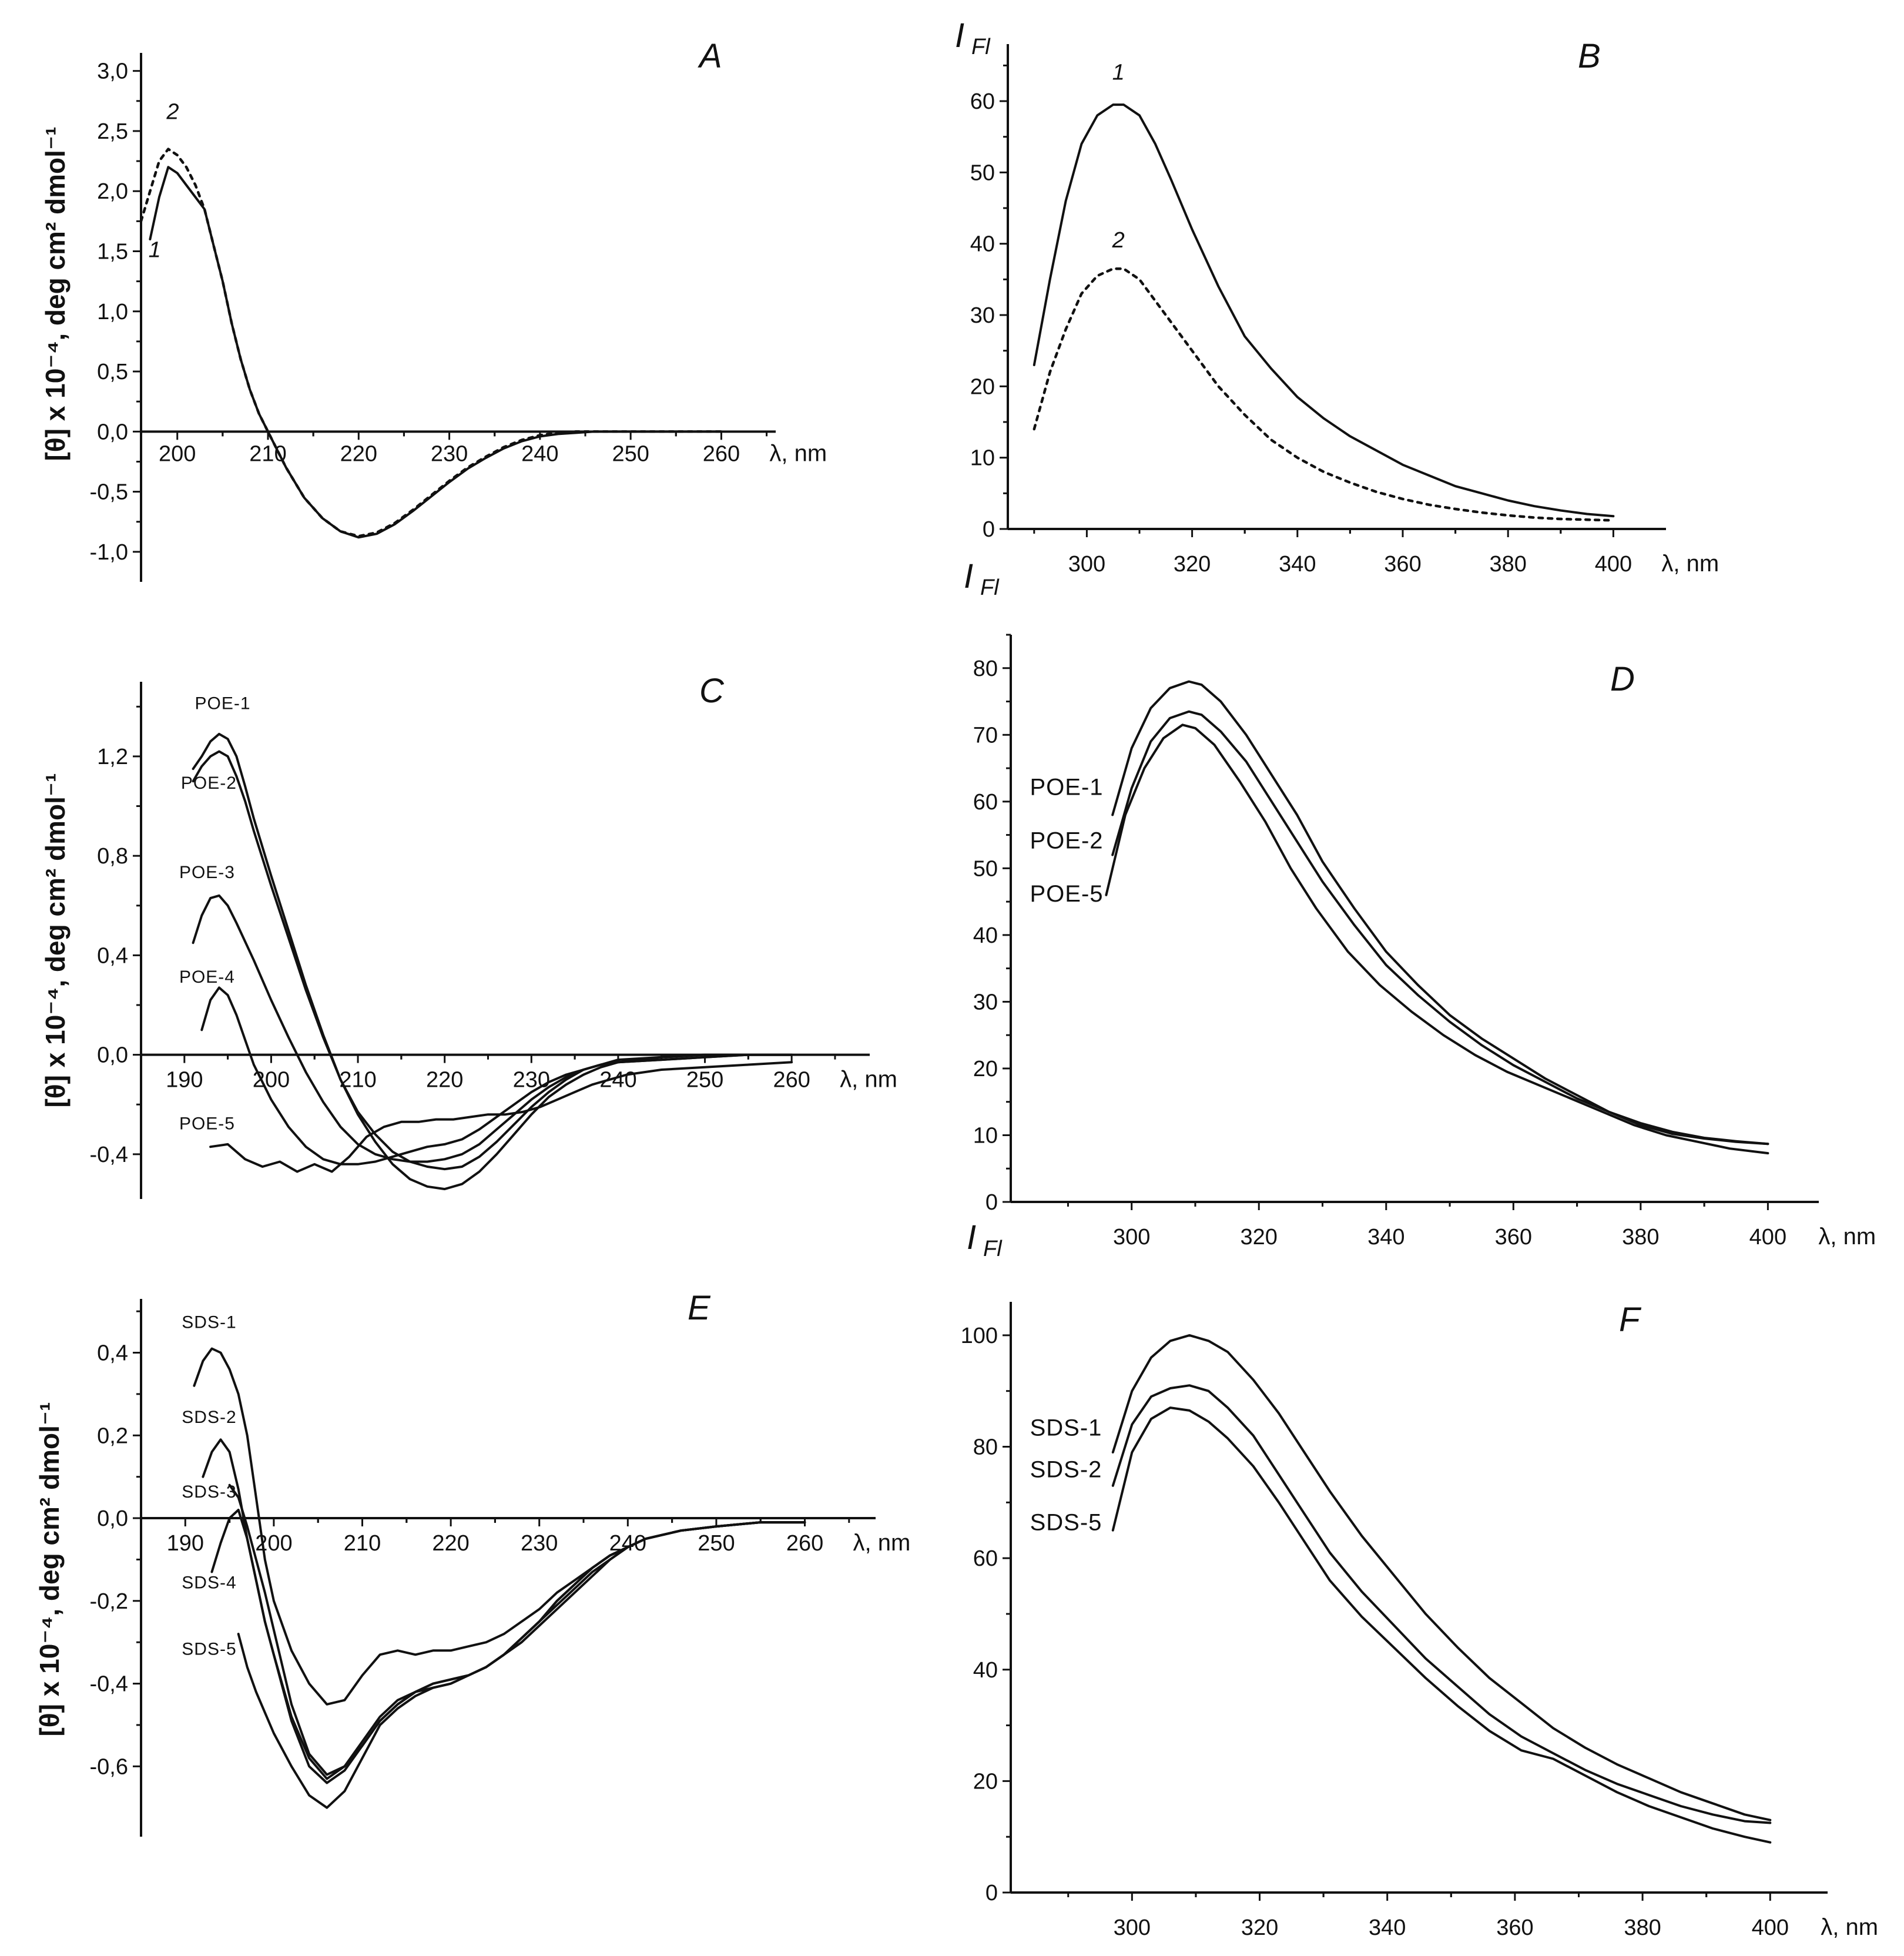 The image size is (1904, 1956). I want to click on y-tick-label: 80, so click(985, 1447).